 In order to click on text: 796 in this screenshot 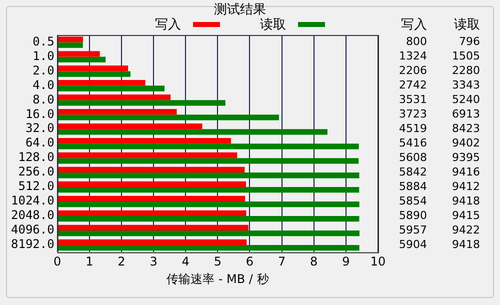, I will do `click(469, 41)`.